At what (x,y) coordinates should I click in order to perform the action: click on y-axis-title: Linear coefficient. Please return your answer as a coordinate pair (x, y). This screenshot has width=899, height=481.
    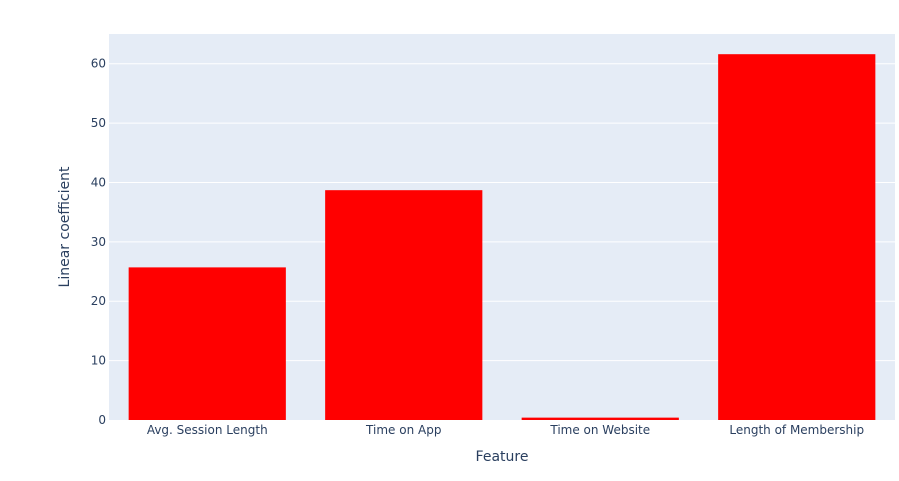
    Looking at the image, I should click on (65, 226).